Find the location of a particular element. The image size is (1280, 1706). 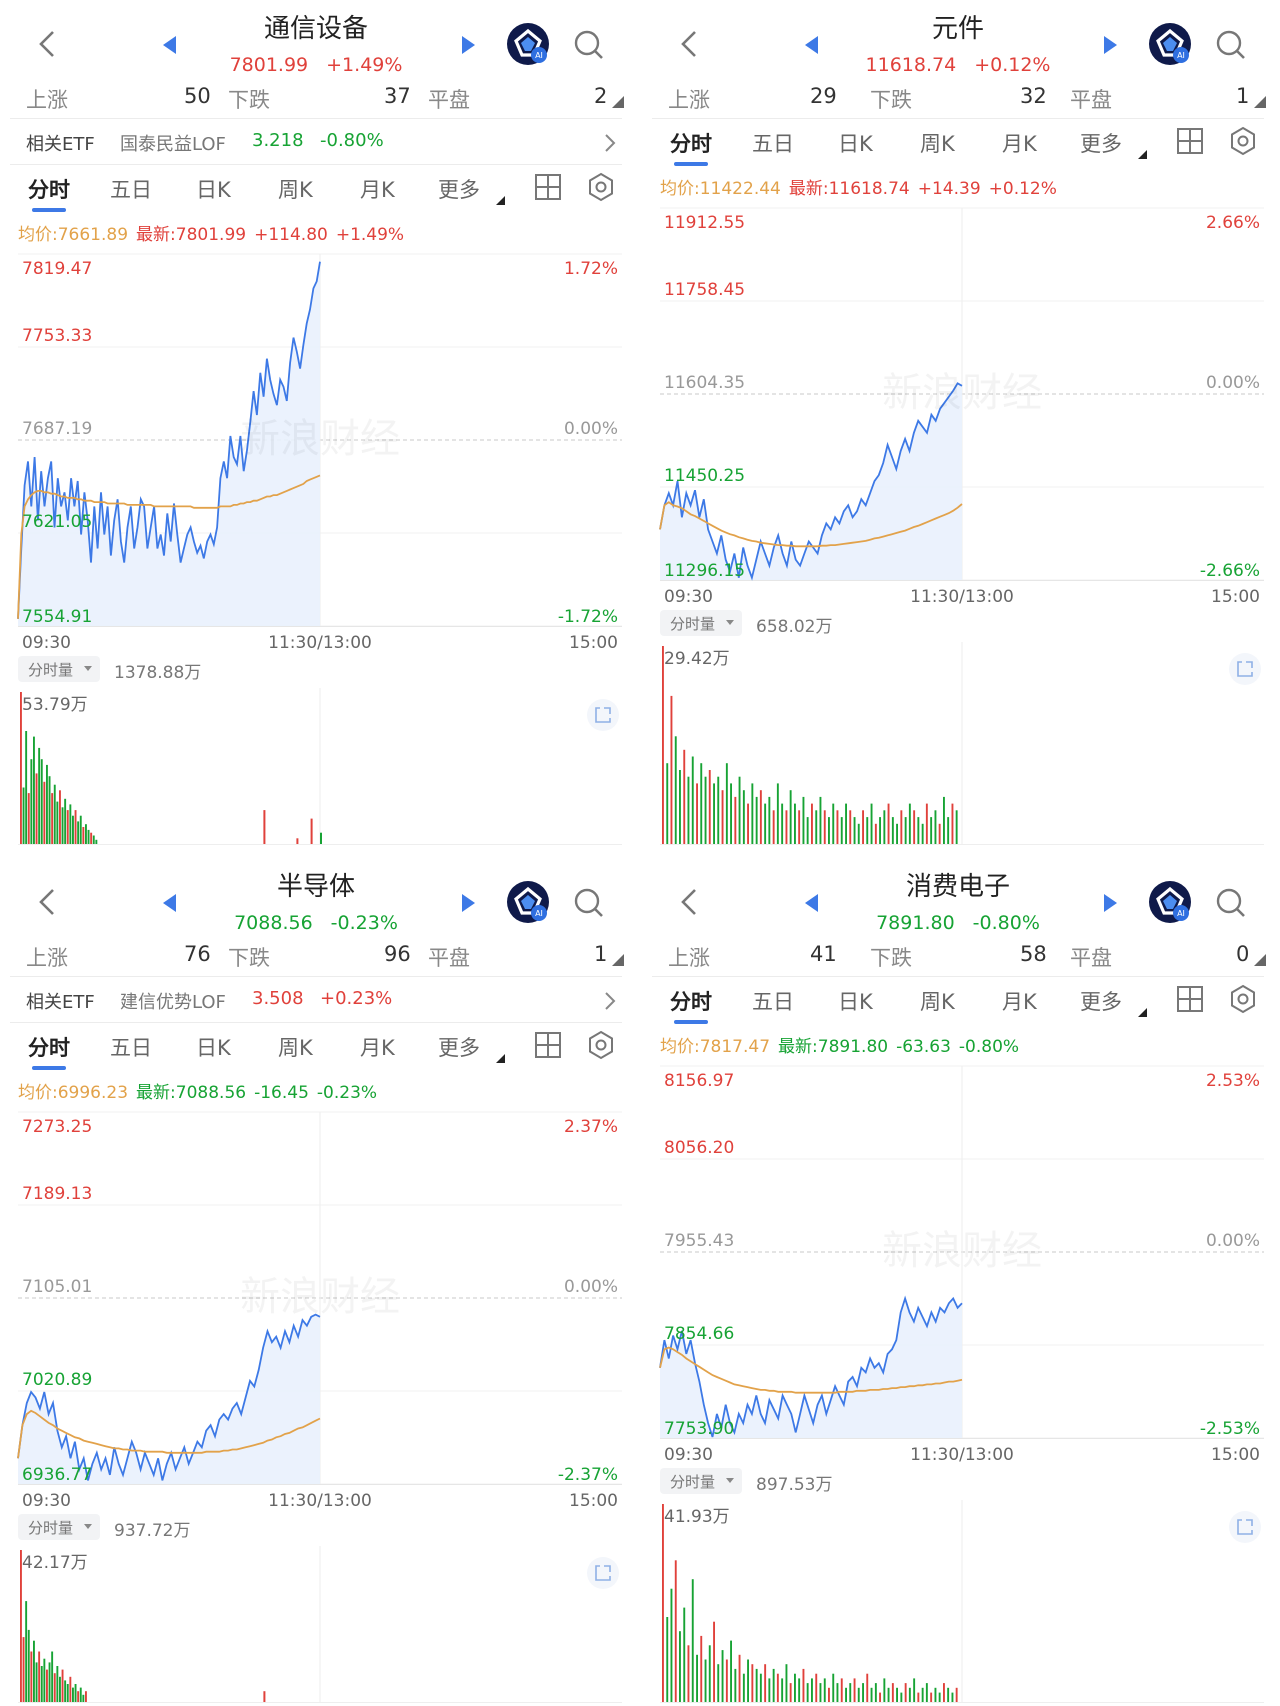

time-axis-label: 09:30 is located at coordinates (688, 597).